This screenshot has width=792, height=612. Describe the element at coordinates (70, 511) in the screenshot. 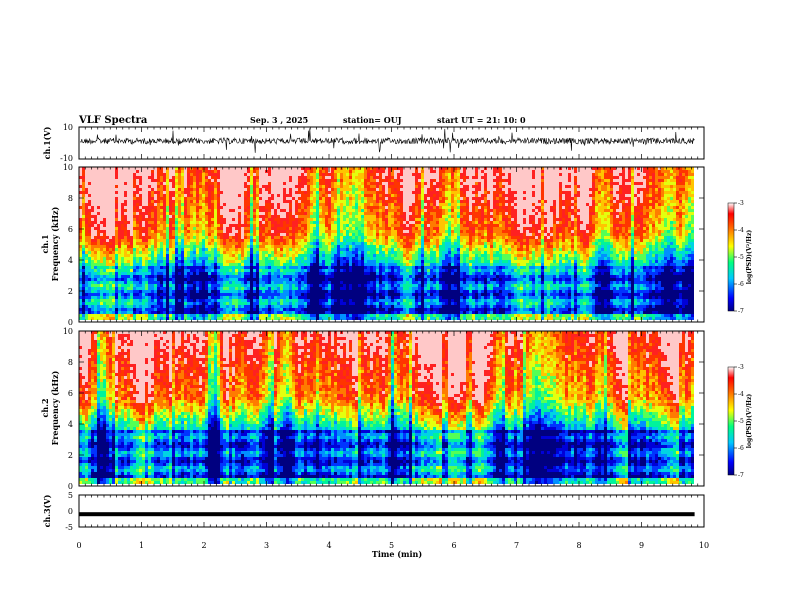

I see `ch3-ytick-middle: 0` at that location.